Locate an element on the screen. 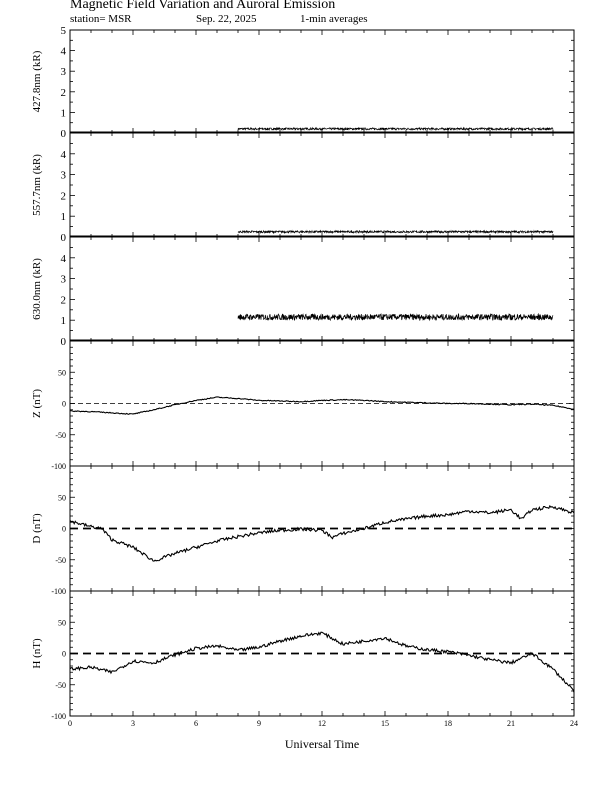  y-axis-label: 630.0nm (kR) is located at coordinates (37, 289).